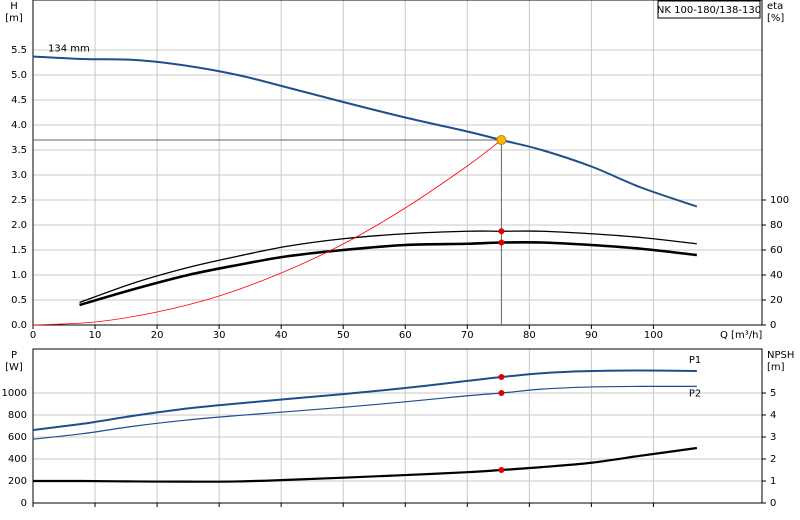 This screenshot has width=800, height=520. What do you see at coordinates (19, 100) in the screenshot?
I see `y-tick-label: 4.5` at bounding box center [19, 100].